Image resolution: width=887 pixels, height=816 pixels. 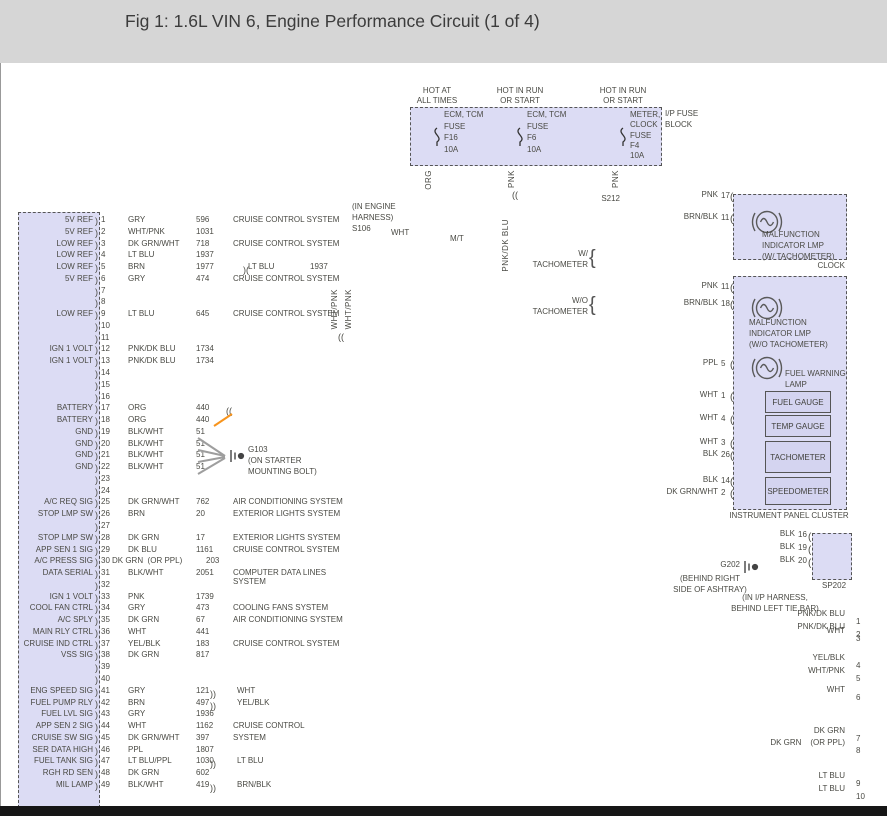 What do you see at coordinates (828, 657) in the screenshot?
I see `terminal-wire-label: YEL/BLK` at bounding box center [828, 657].